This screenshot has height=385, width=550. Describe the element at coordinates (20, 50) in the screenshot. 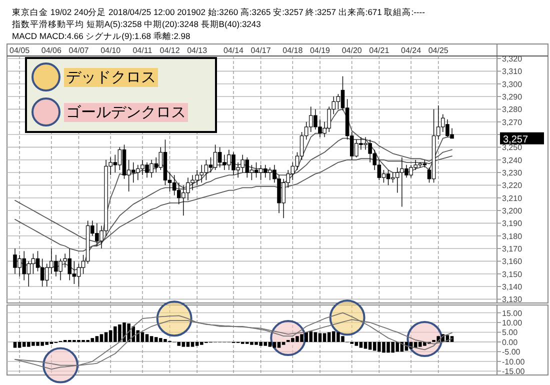

I see `x-tick-label: 04/05` at that location.